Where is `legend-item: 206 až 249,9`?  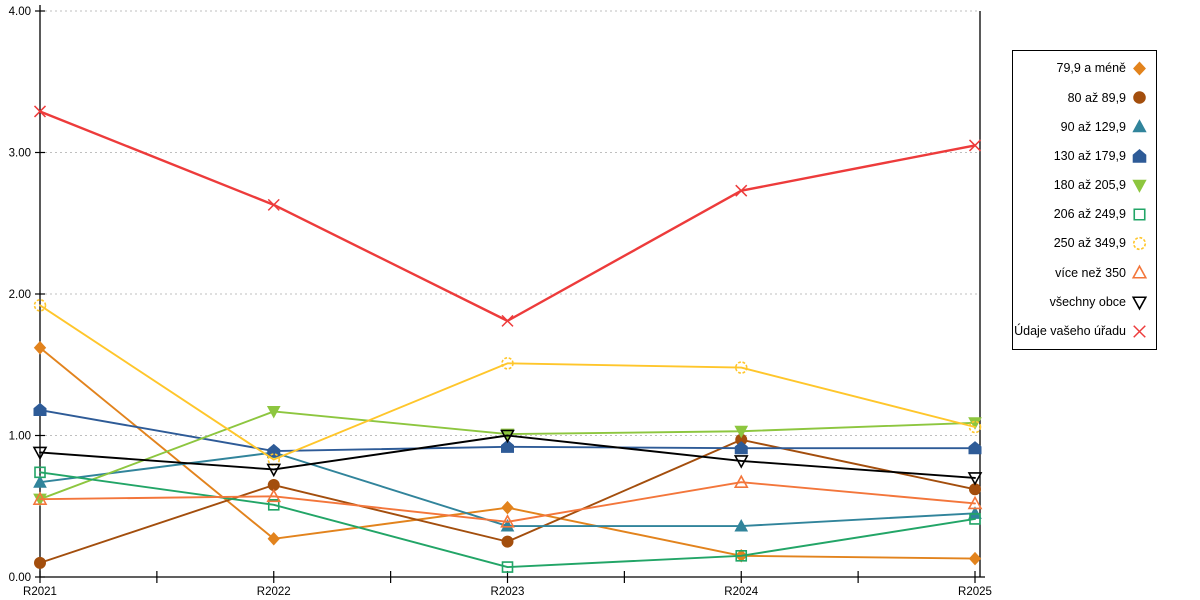 legend-item: 206 až 249,9 is located at coordinates (1084, 214).